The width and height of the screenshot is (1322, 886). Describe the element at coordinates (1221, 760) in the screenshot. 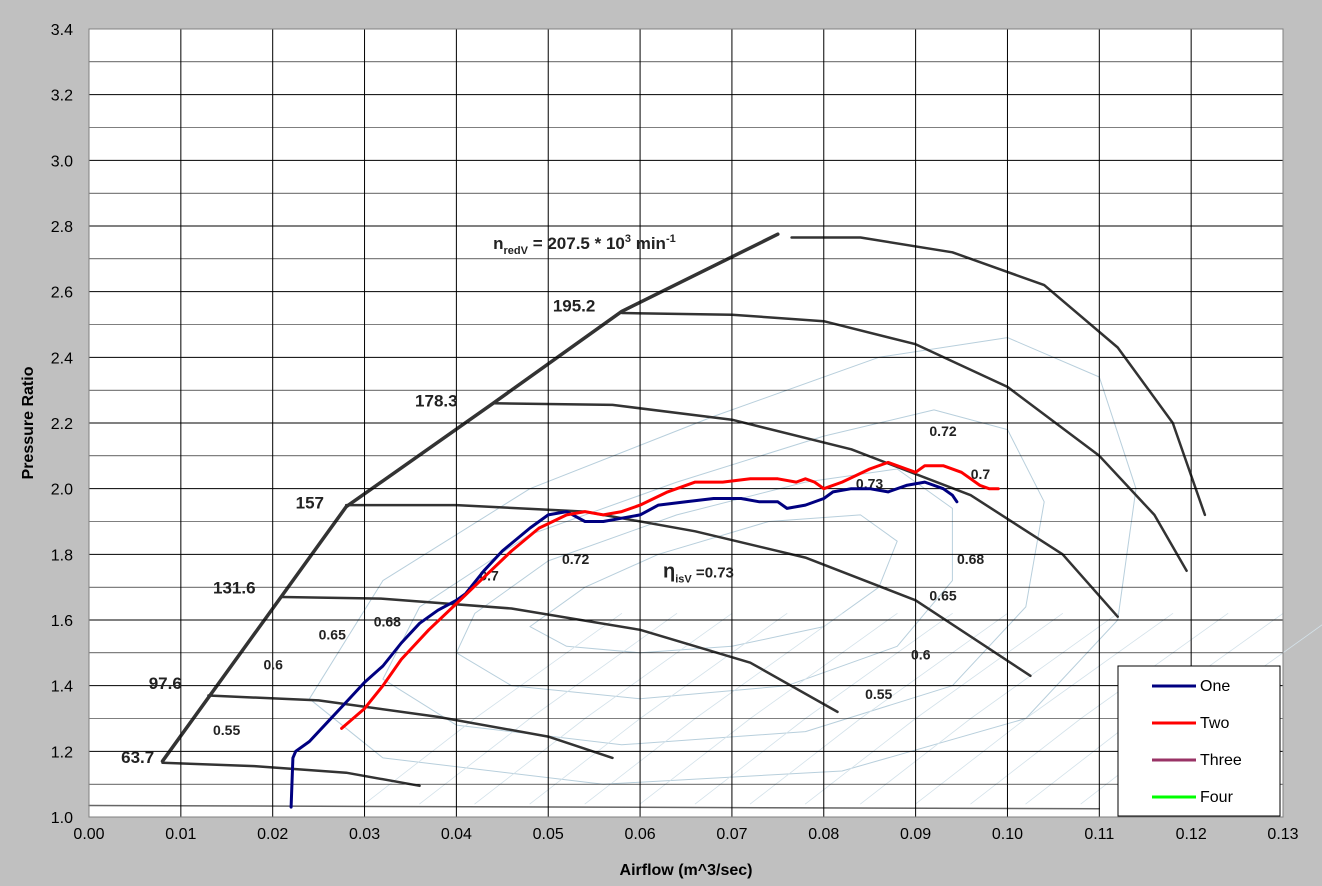

I see `legend-label-three: Three` at that location.